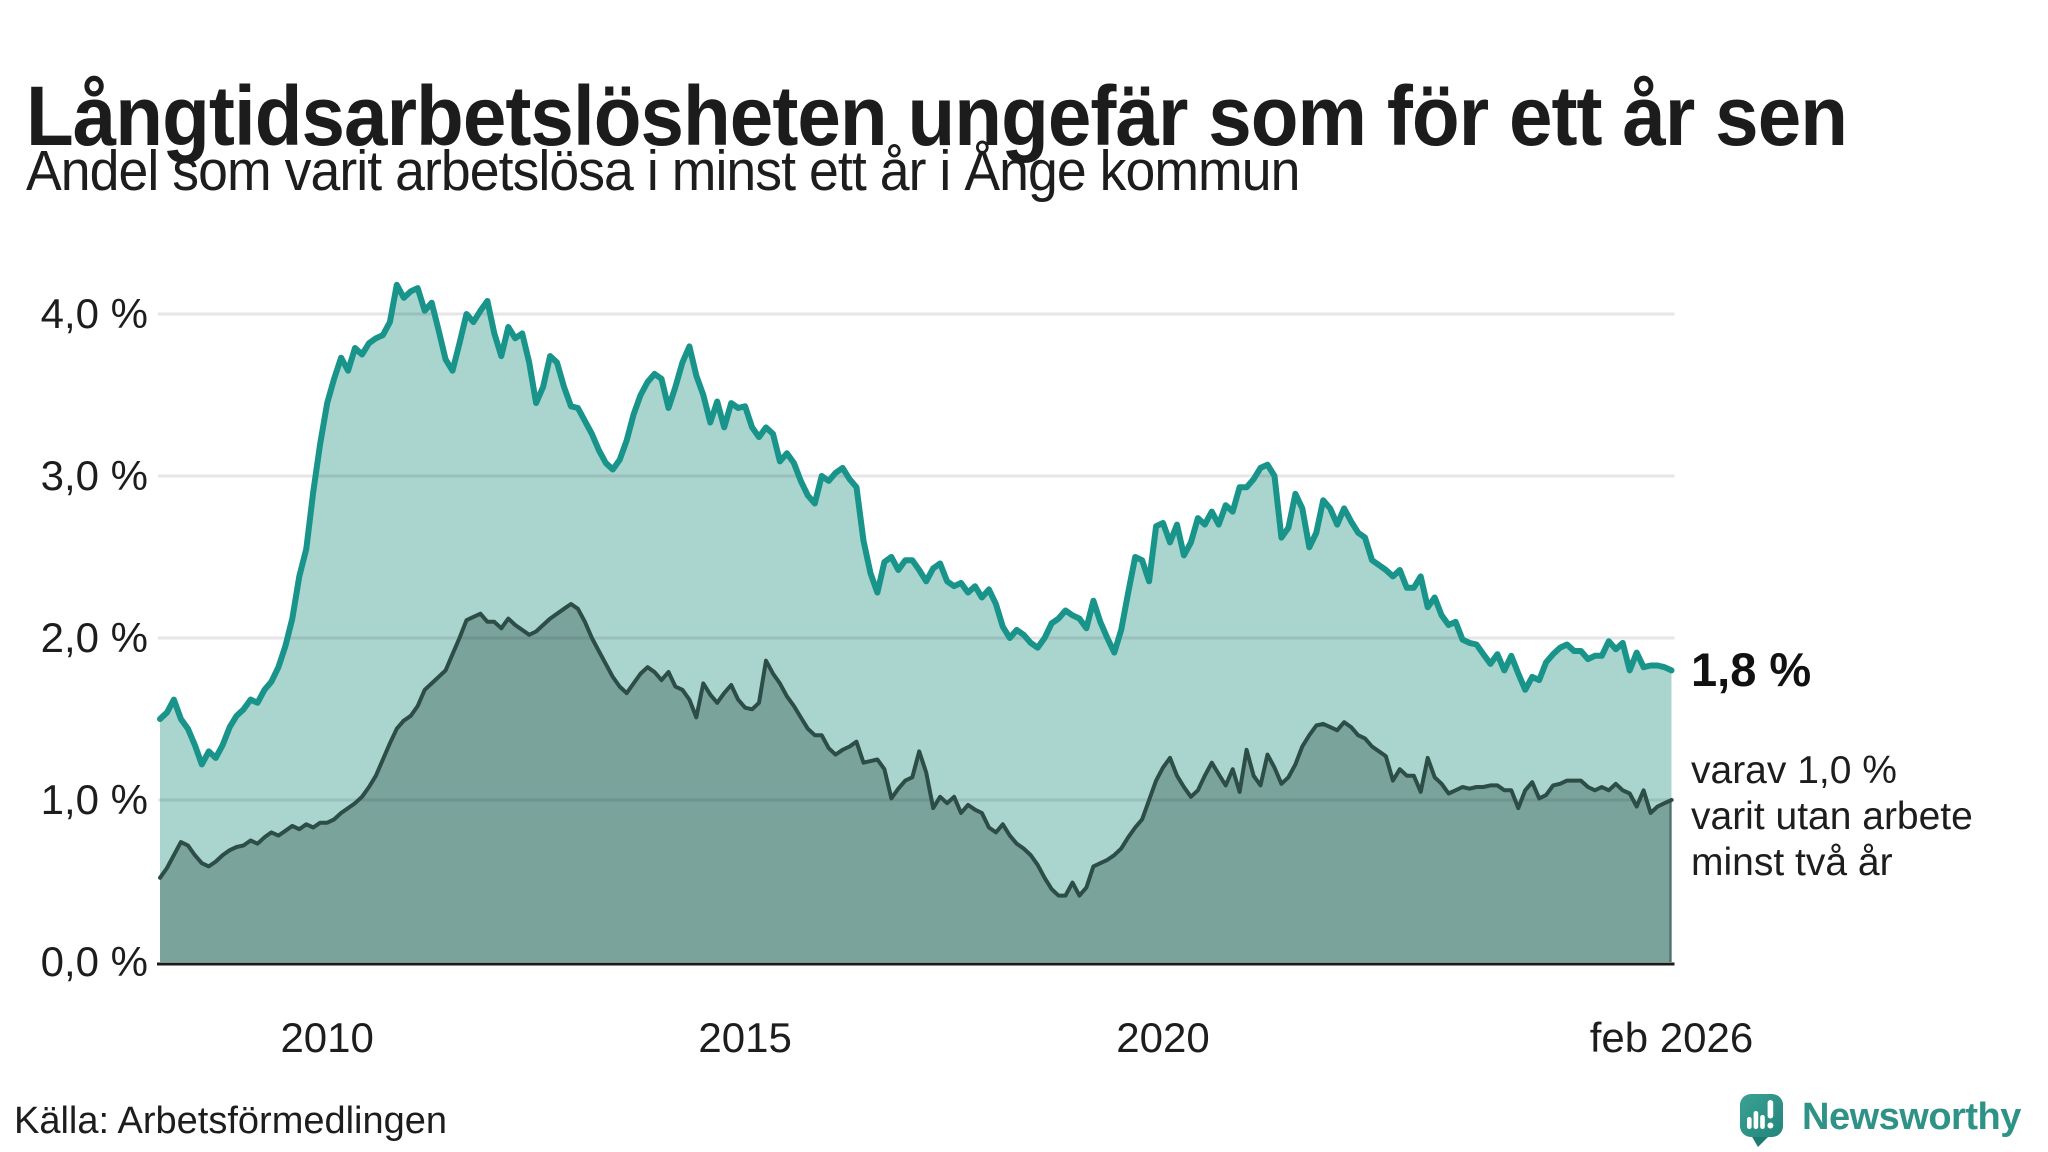 The width and height of the screenshot is (2048, 1152). Describe the element at coordinates (1911, 1117) in the screenshot. I see `newsworthy-wordmark: Newsworthy` at that location.